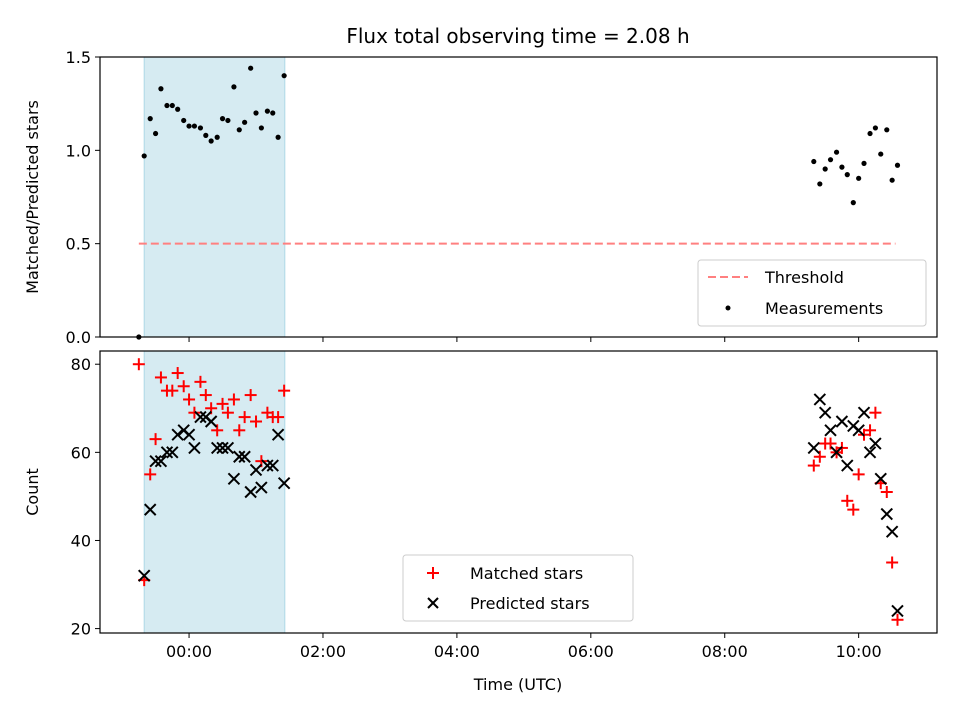  What do you see at coordinates (214, 492) in the screenshot?
I see `bottom-shaded-span` at bounding box center [214, 492].